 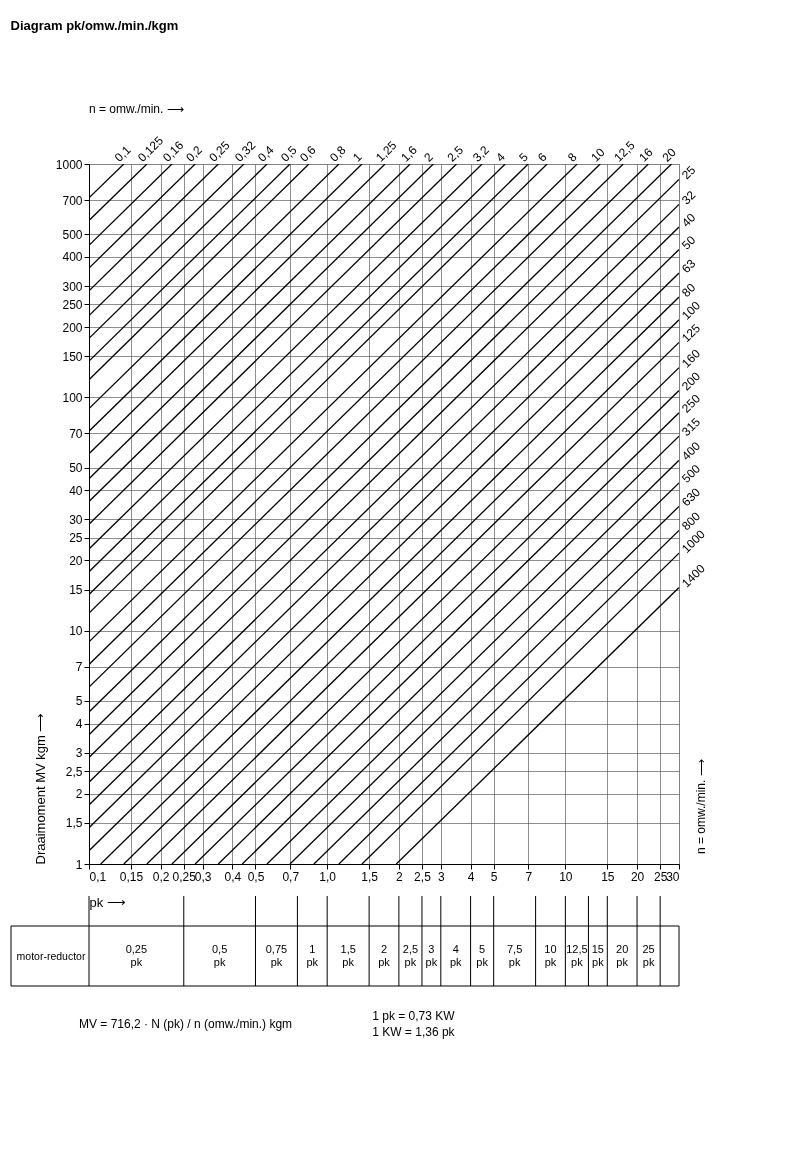 I want to click on y-tick-label: 300, so click(x=72, y=286).